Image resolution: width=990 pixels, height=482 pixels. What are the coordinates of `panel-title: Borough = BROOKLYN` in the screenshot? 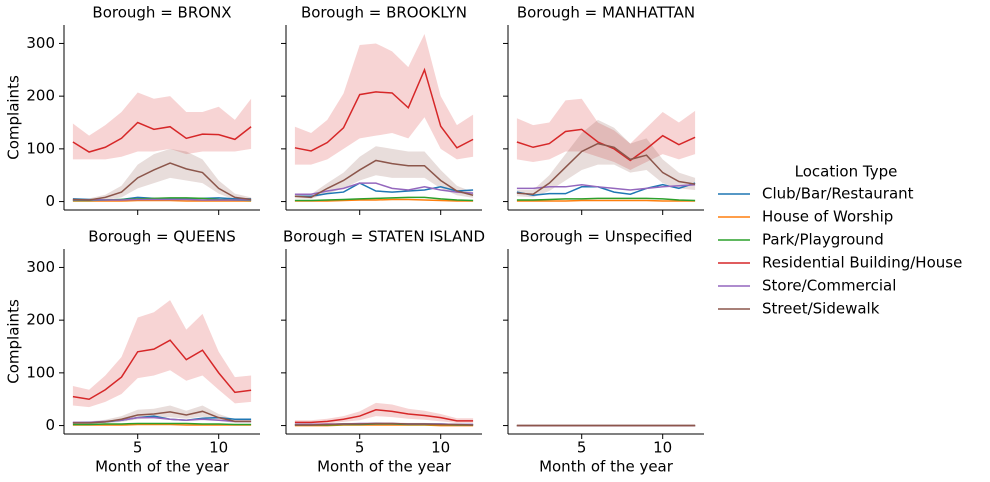 It's located at (384, 13).